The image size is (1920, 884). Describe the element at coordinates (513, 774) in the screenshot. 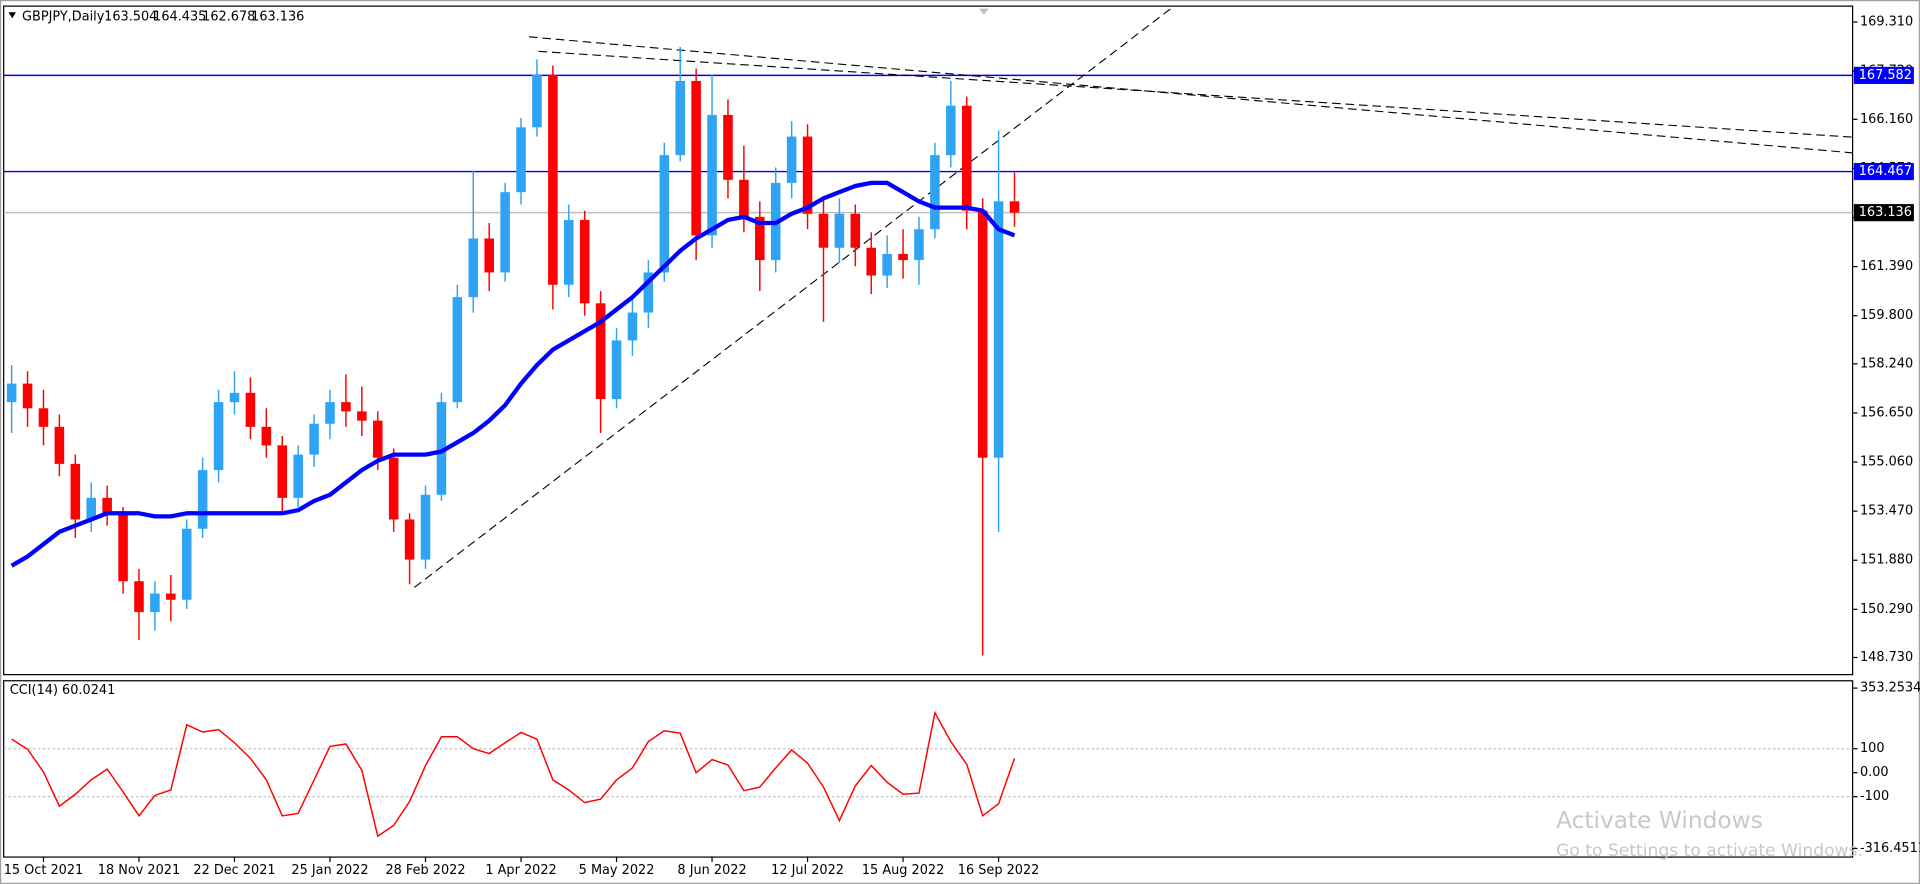

I see `cci-line` at that location.